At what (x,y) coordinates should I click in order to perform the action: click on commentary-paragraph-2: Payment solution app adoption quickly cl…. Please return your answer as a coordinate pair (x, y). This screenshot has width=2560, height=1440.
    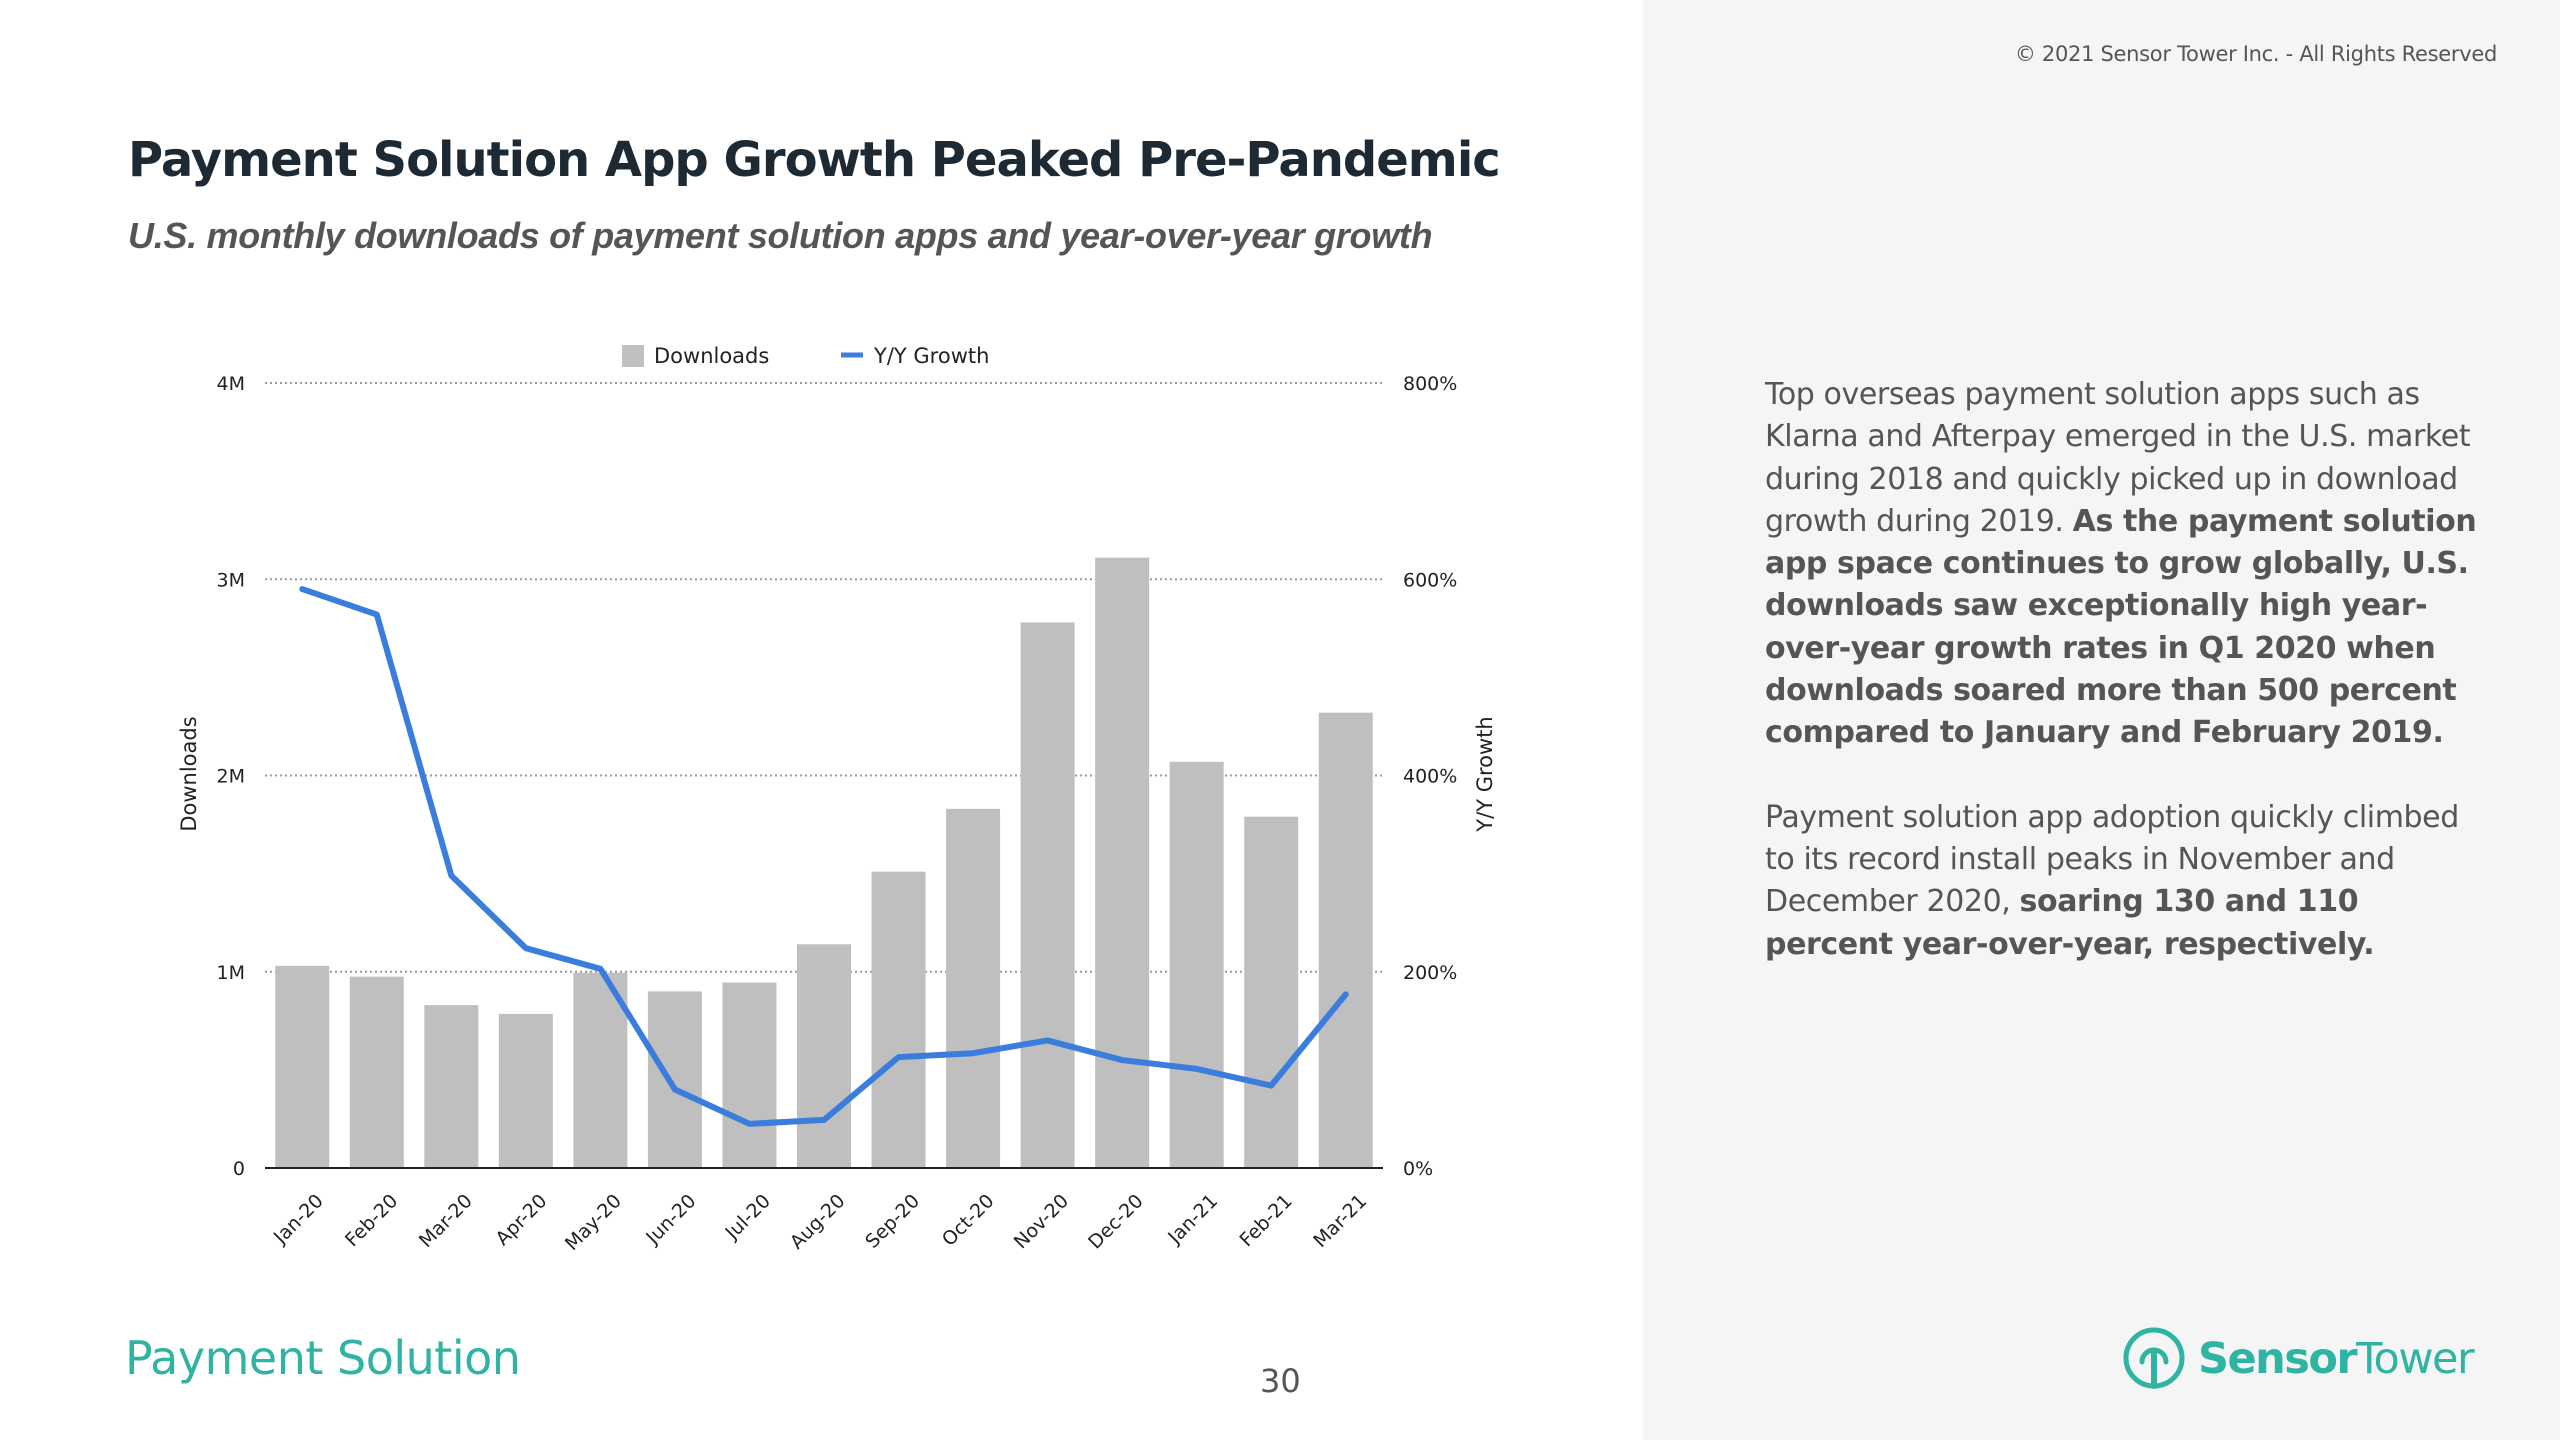
    Looking at the image, I should click on (2112, 880).